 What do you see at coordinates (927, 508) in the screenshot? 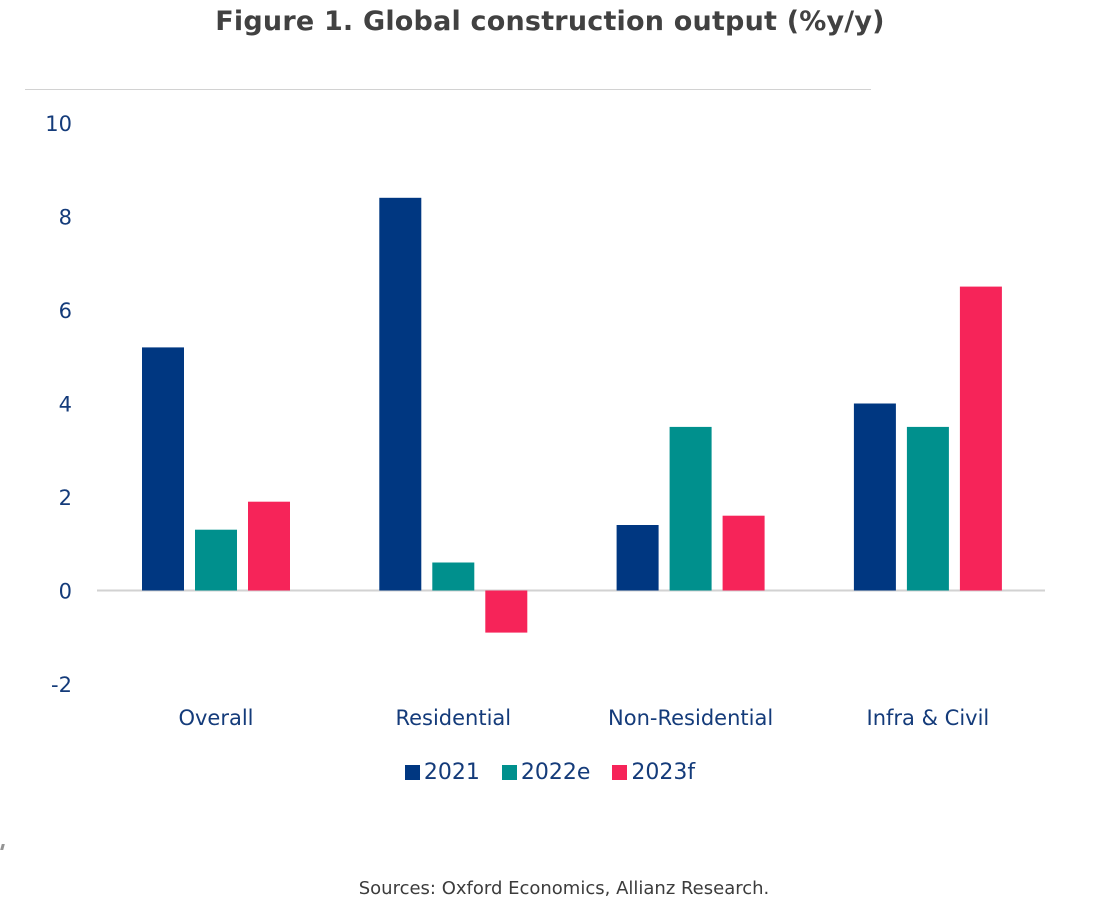
I see `bar-infra-civil-2022e` at bounding box center [927, 508].